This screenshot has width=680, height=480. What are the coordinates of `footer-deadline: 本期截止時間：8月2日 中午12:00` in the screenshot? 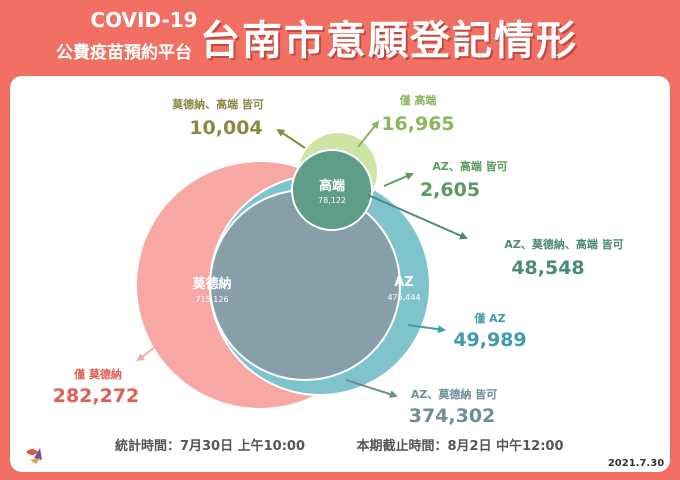 It's located at (460, 446).